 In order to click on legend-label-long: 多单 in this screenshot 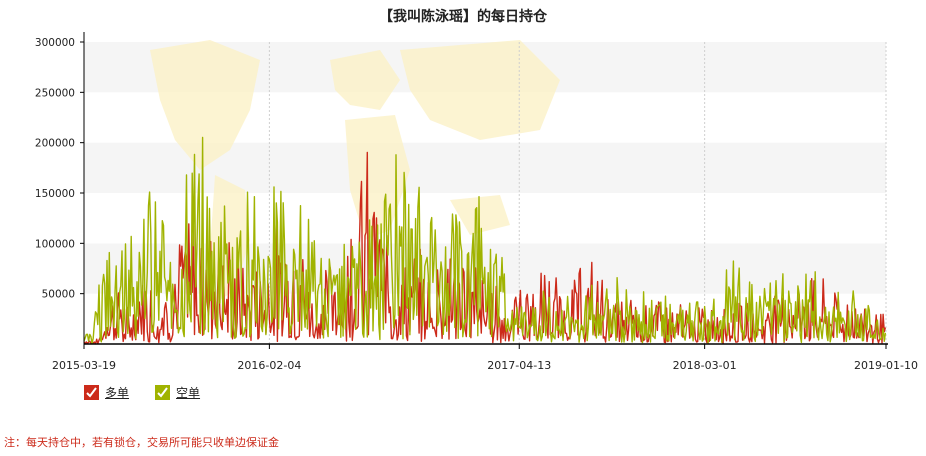, I will do `click(117, 392)`.